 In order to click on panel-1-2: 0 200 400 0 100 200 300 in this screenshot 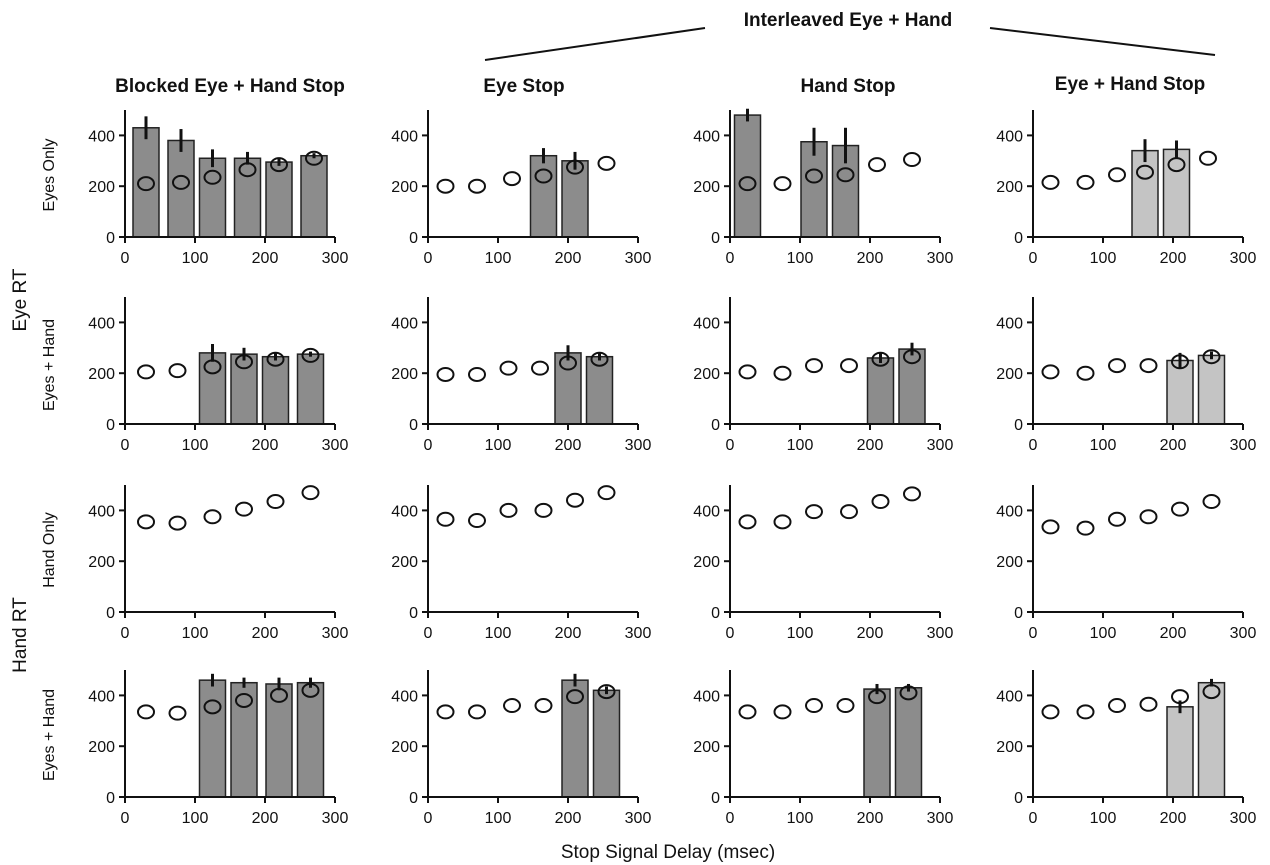, I will do `click(521, 188)`.